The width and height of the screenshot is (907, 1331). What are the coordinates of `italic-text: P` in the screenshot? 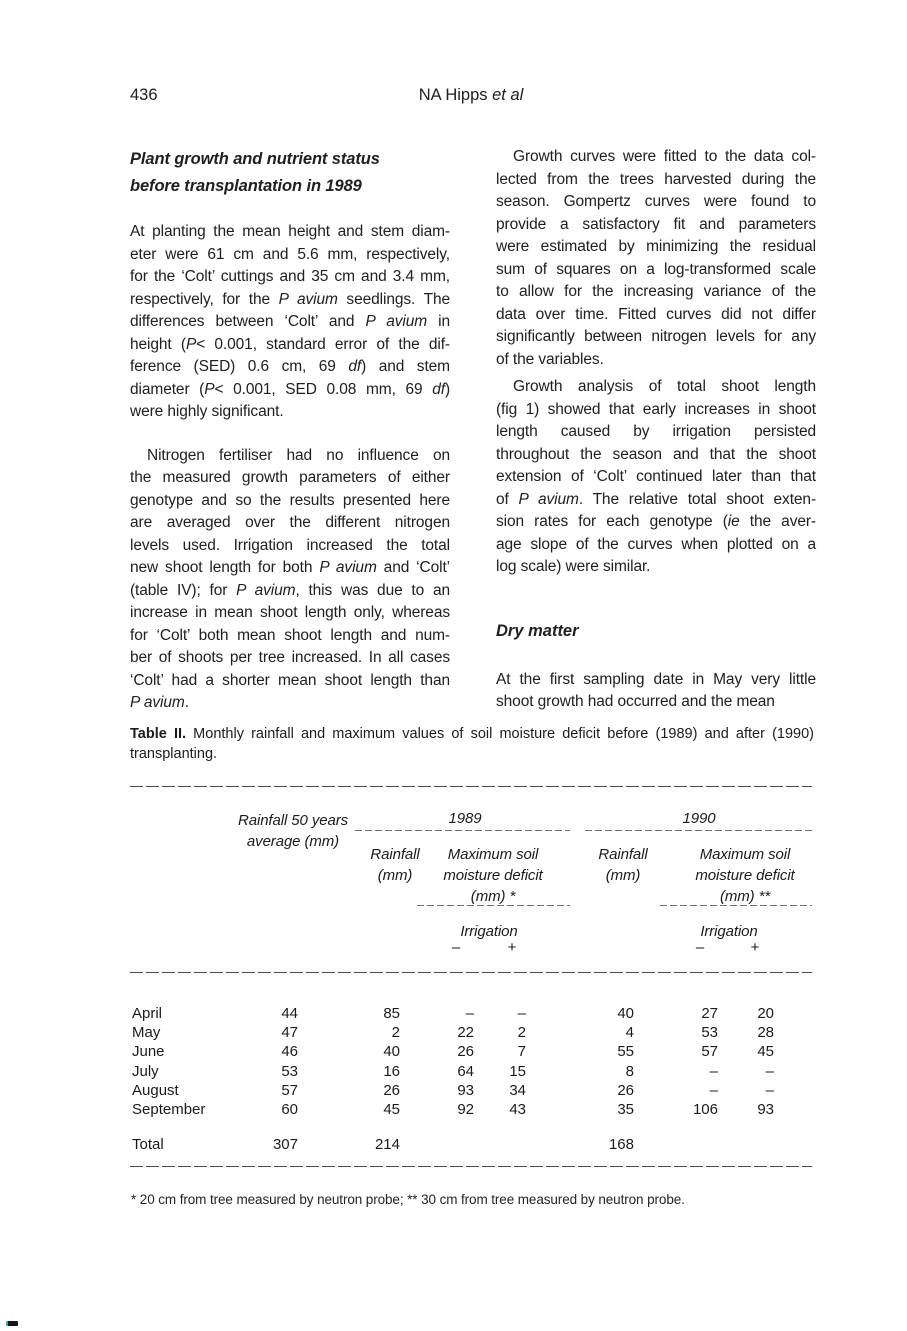 It's located at (191, 344).